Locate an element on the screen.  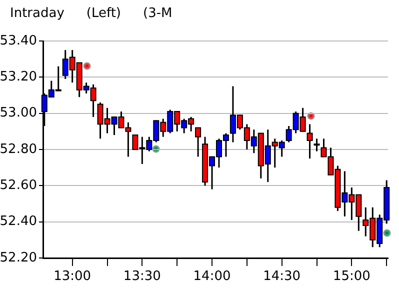
chart-subtitle: (Left) is located at coordinates (104, 13).